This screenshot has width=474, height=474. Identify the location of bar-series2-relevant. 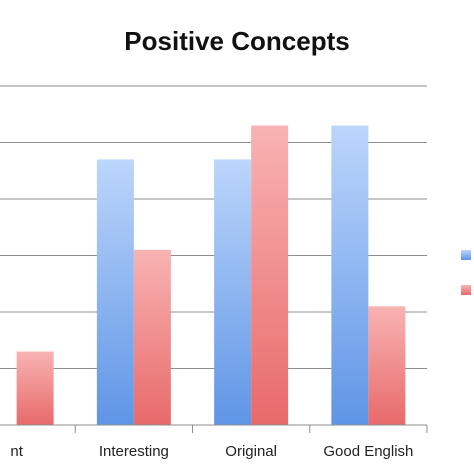
(35, 388).